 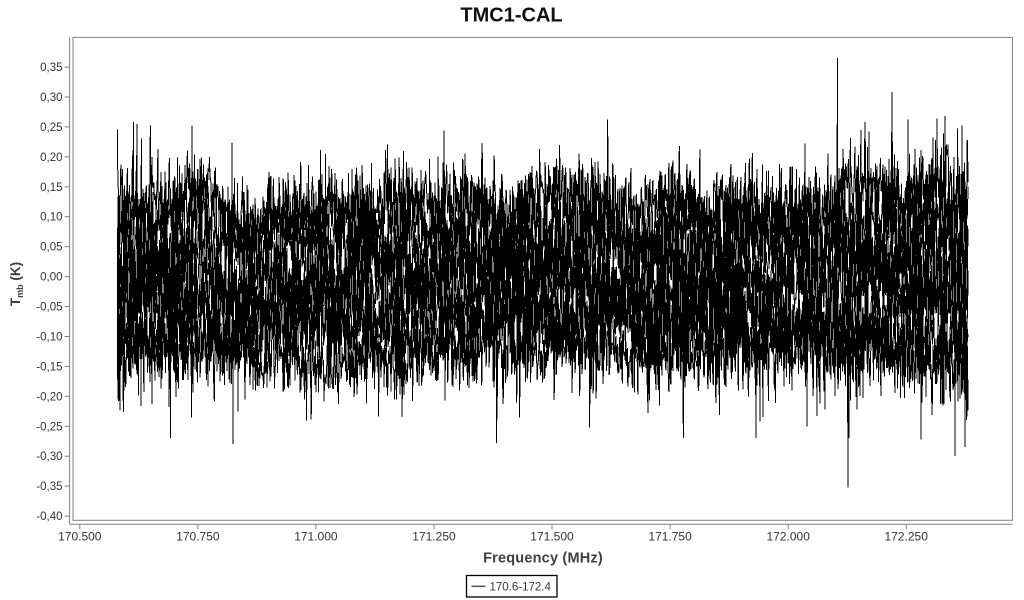 What do you see at coordinates (49, 308) in the screenshot?
I see `svg-text: -0,05` at bounding box center [49, 308].